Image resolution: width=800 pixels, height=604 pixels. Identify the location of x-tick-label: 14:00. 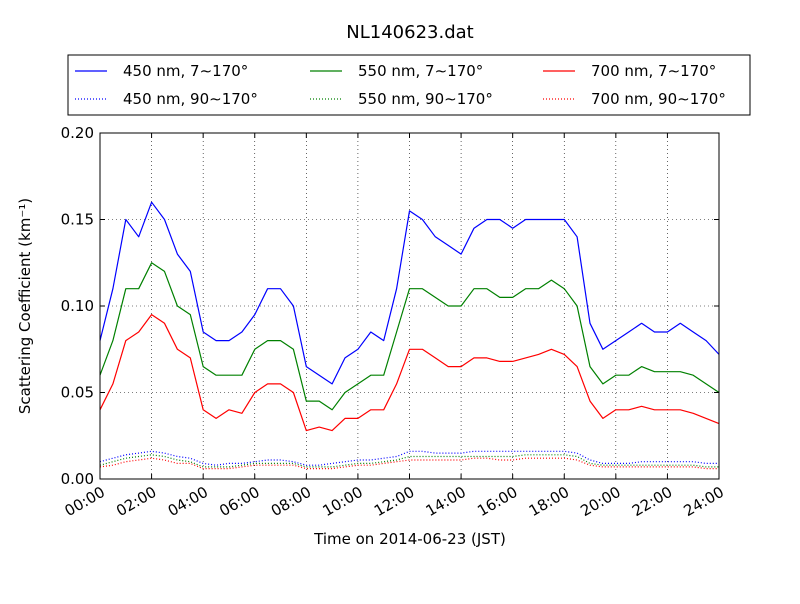
(446, 501).